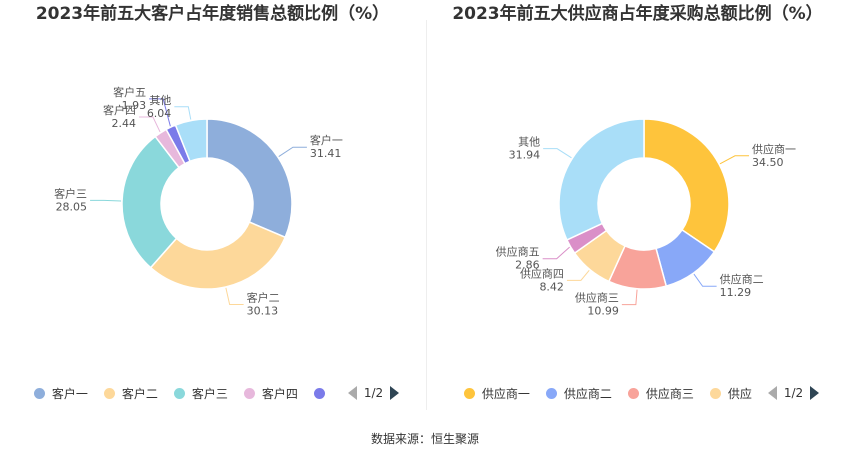  I want to click on slice-label-name-3: 客户三, so click(70, 193).